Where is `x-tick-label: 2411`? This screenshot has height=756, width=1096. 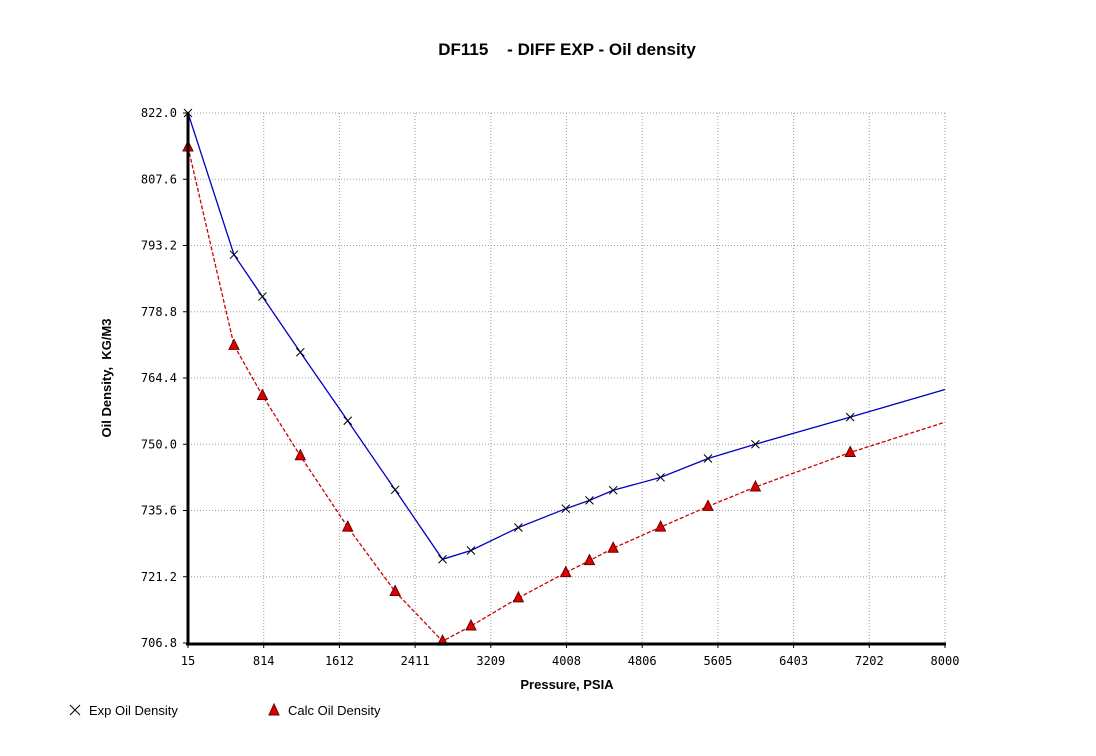 x-tick-label: 2411 is located at coordinates (415, 661).